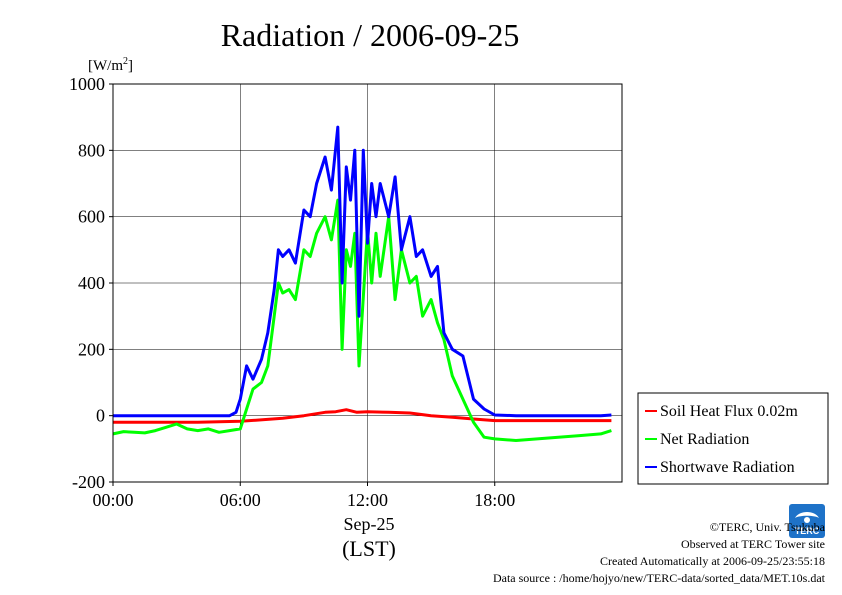 The image size is (842, 595). What do you see at coordinates (91, 349) in the screenshot?
I see `y-tick-label: 200` at bounding box center [91, 349].